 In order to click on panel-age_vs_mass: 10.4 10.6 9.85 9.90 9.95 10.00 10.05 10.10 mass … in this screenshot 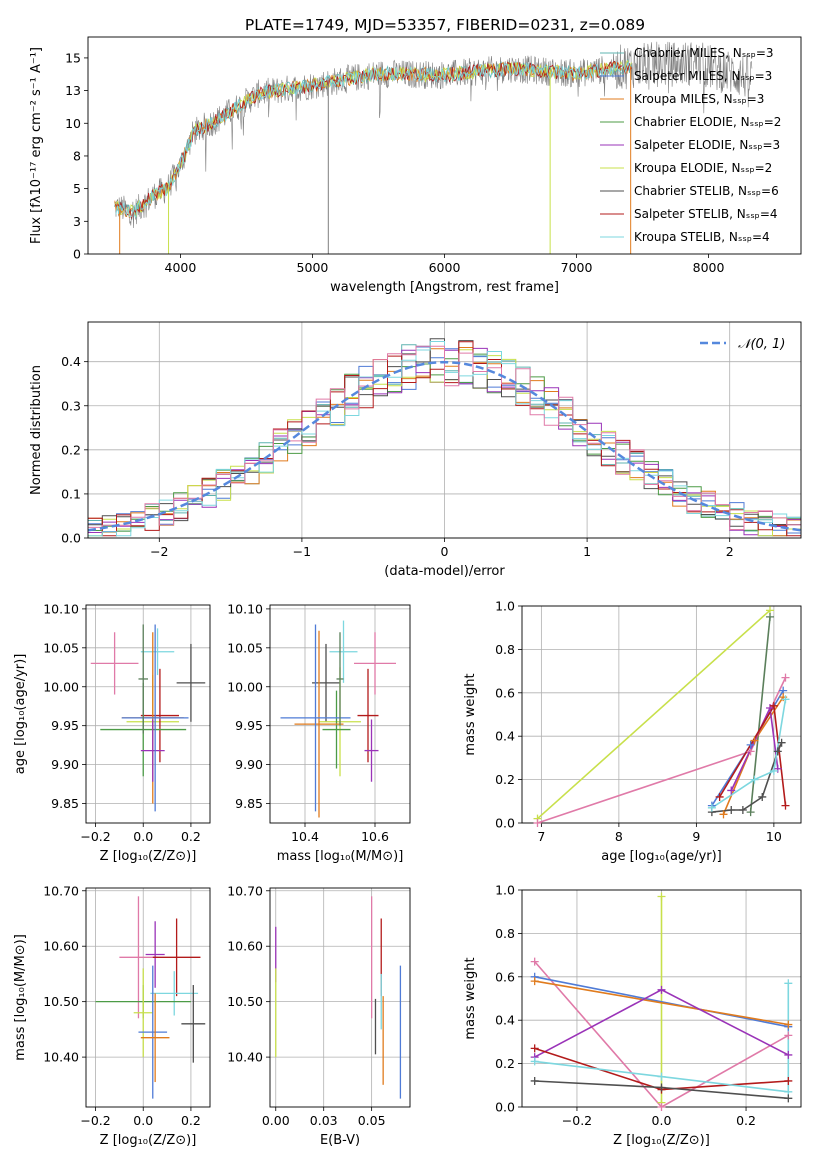, I will do `click(319, 732)`.